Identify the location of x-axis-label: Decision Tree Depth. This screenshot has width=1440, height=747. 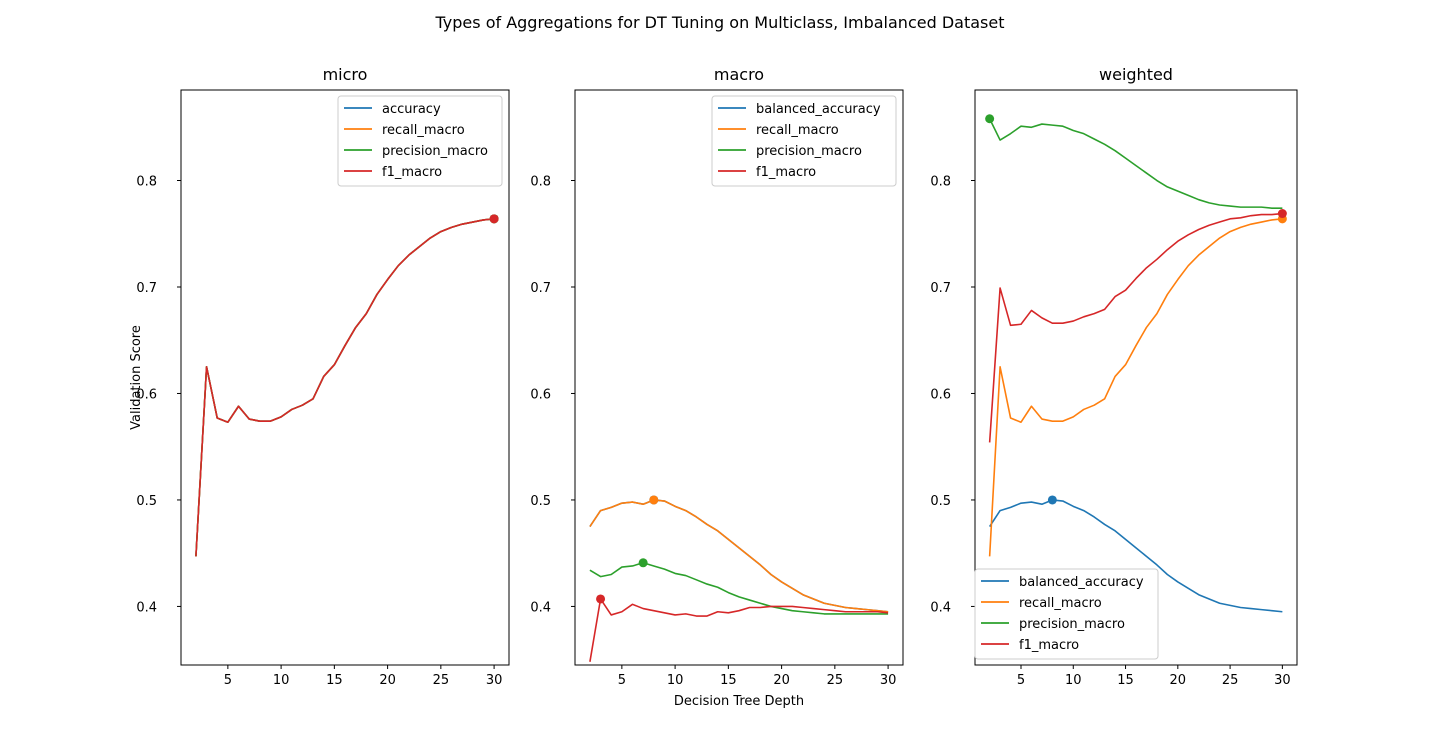
(739, 701).